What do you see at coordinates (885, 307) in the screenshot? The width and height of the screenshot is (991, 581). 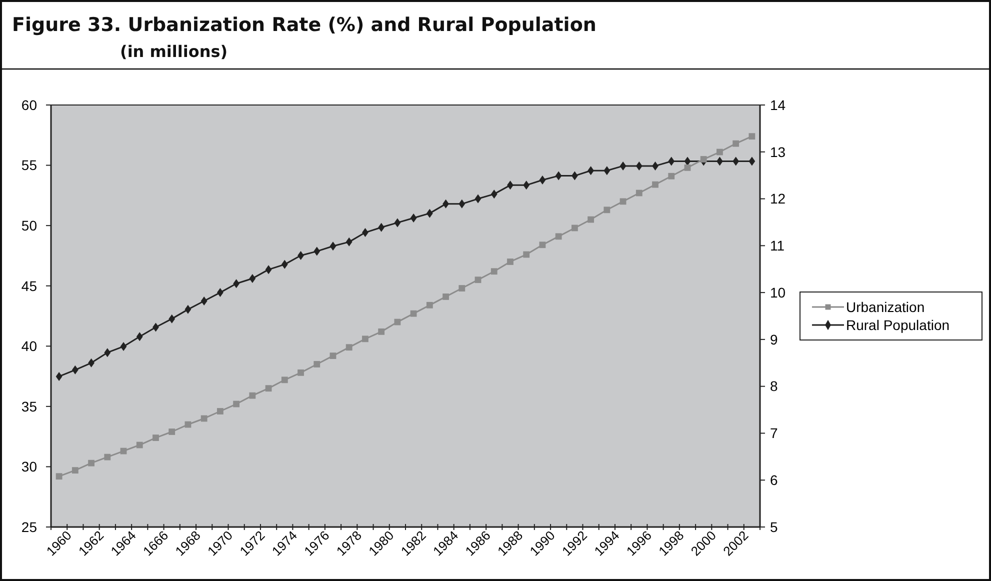 I see `legend-label: Urbanization` at bounding box center [885, 307].